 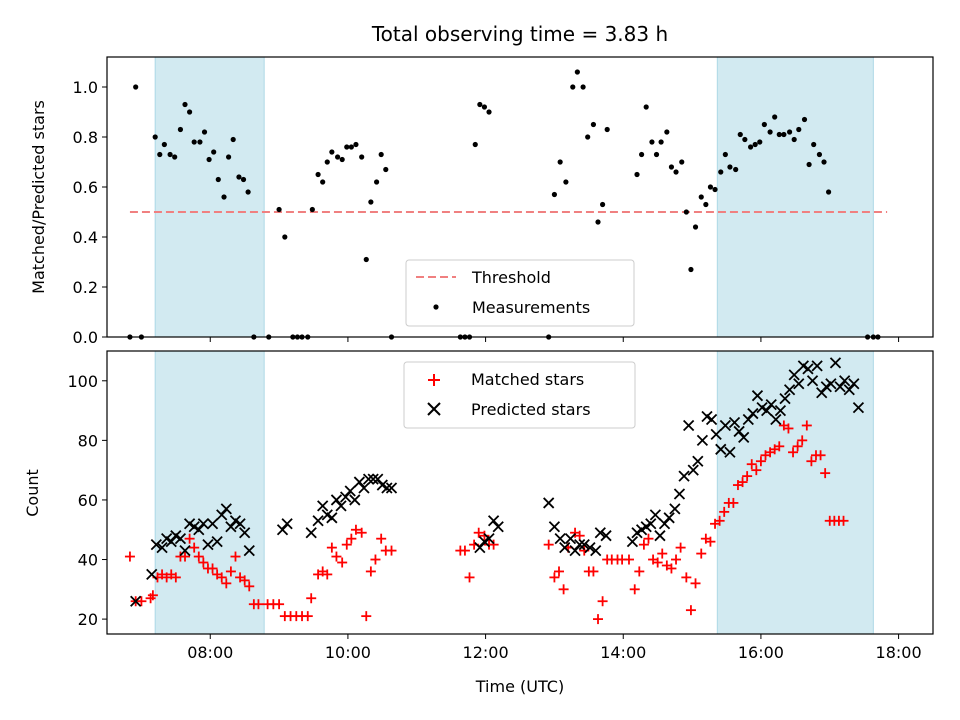 What do you see at coordinates (554, 648) in the screenshot?
I see `bottom-x-ticks: 08:00 10:00 12:00 14:00 16:00 18:00` at bounding box center [554, 648].